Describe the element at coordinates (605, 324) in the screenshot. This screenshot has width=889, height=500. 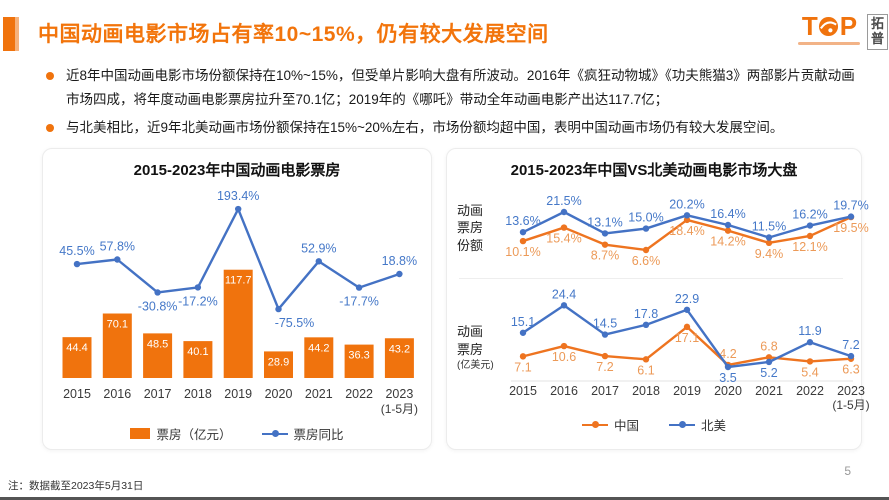
I see `point-value-label: 14.5` at that location.